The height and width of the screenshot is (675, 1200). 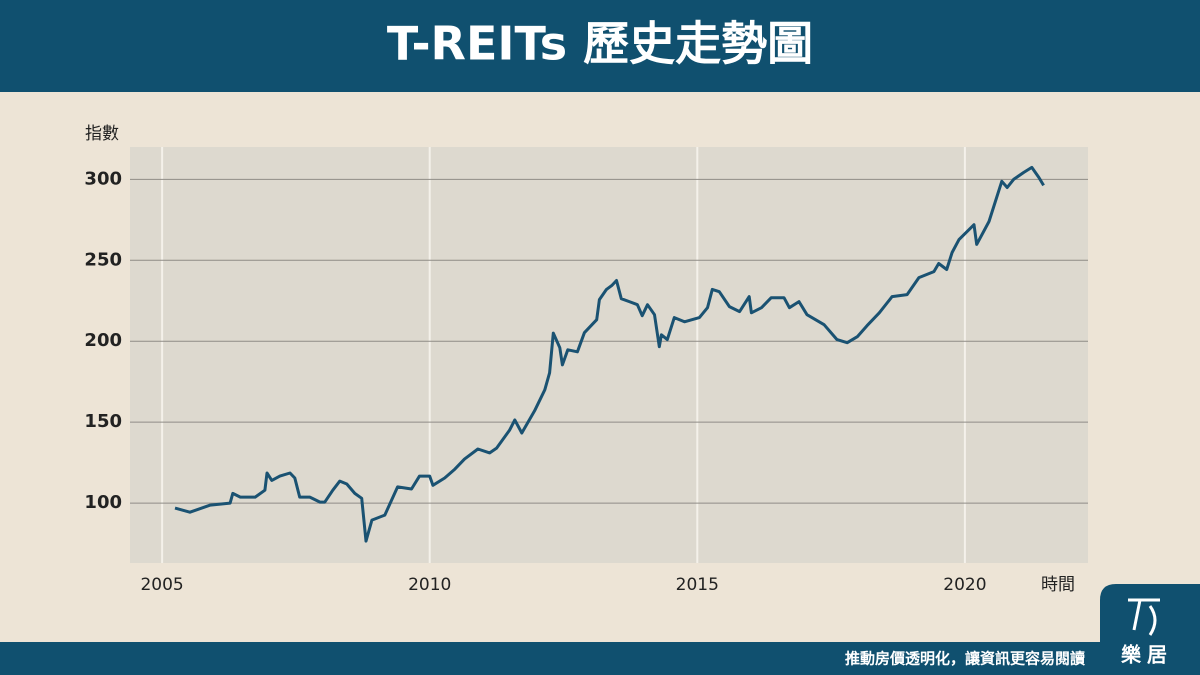 I want to click on x-tick-label: 2020, so click(x=964, y=585).